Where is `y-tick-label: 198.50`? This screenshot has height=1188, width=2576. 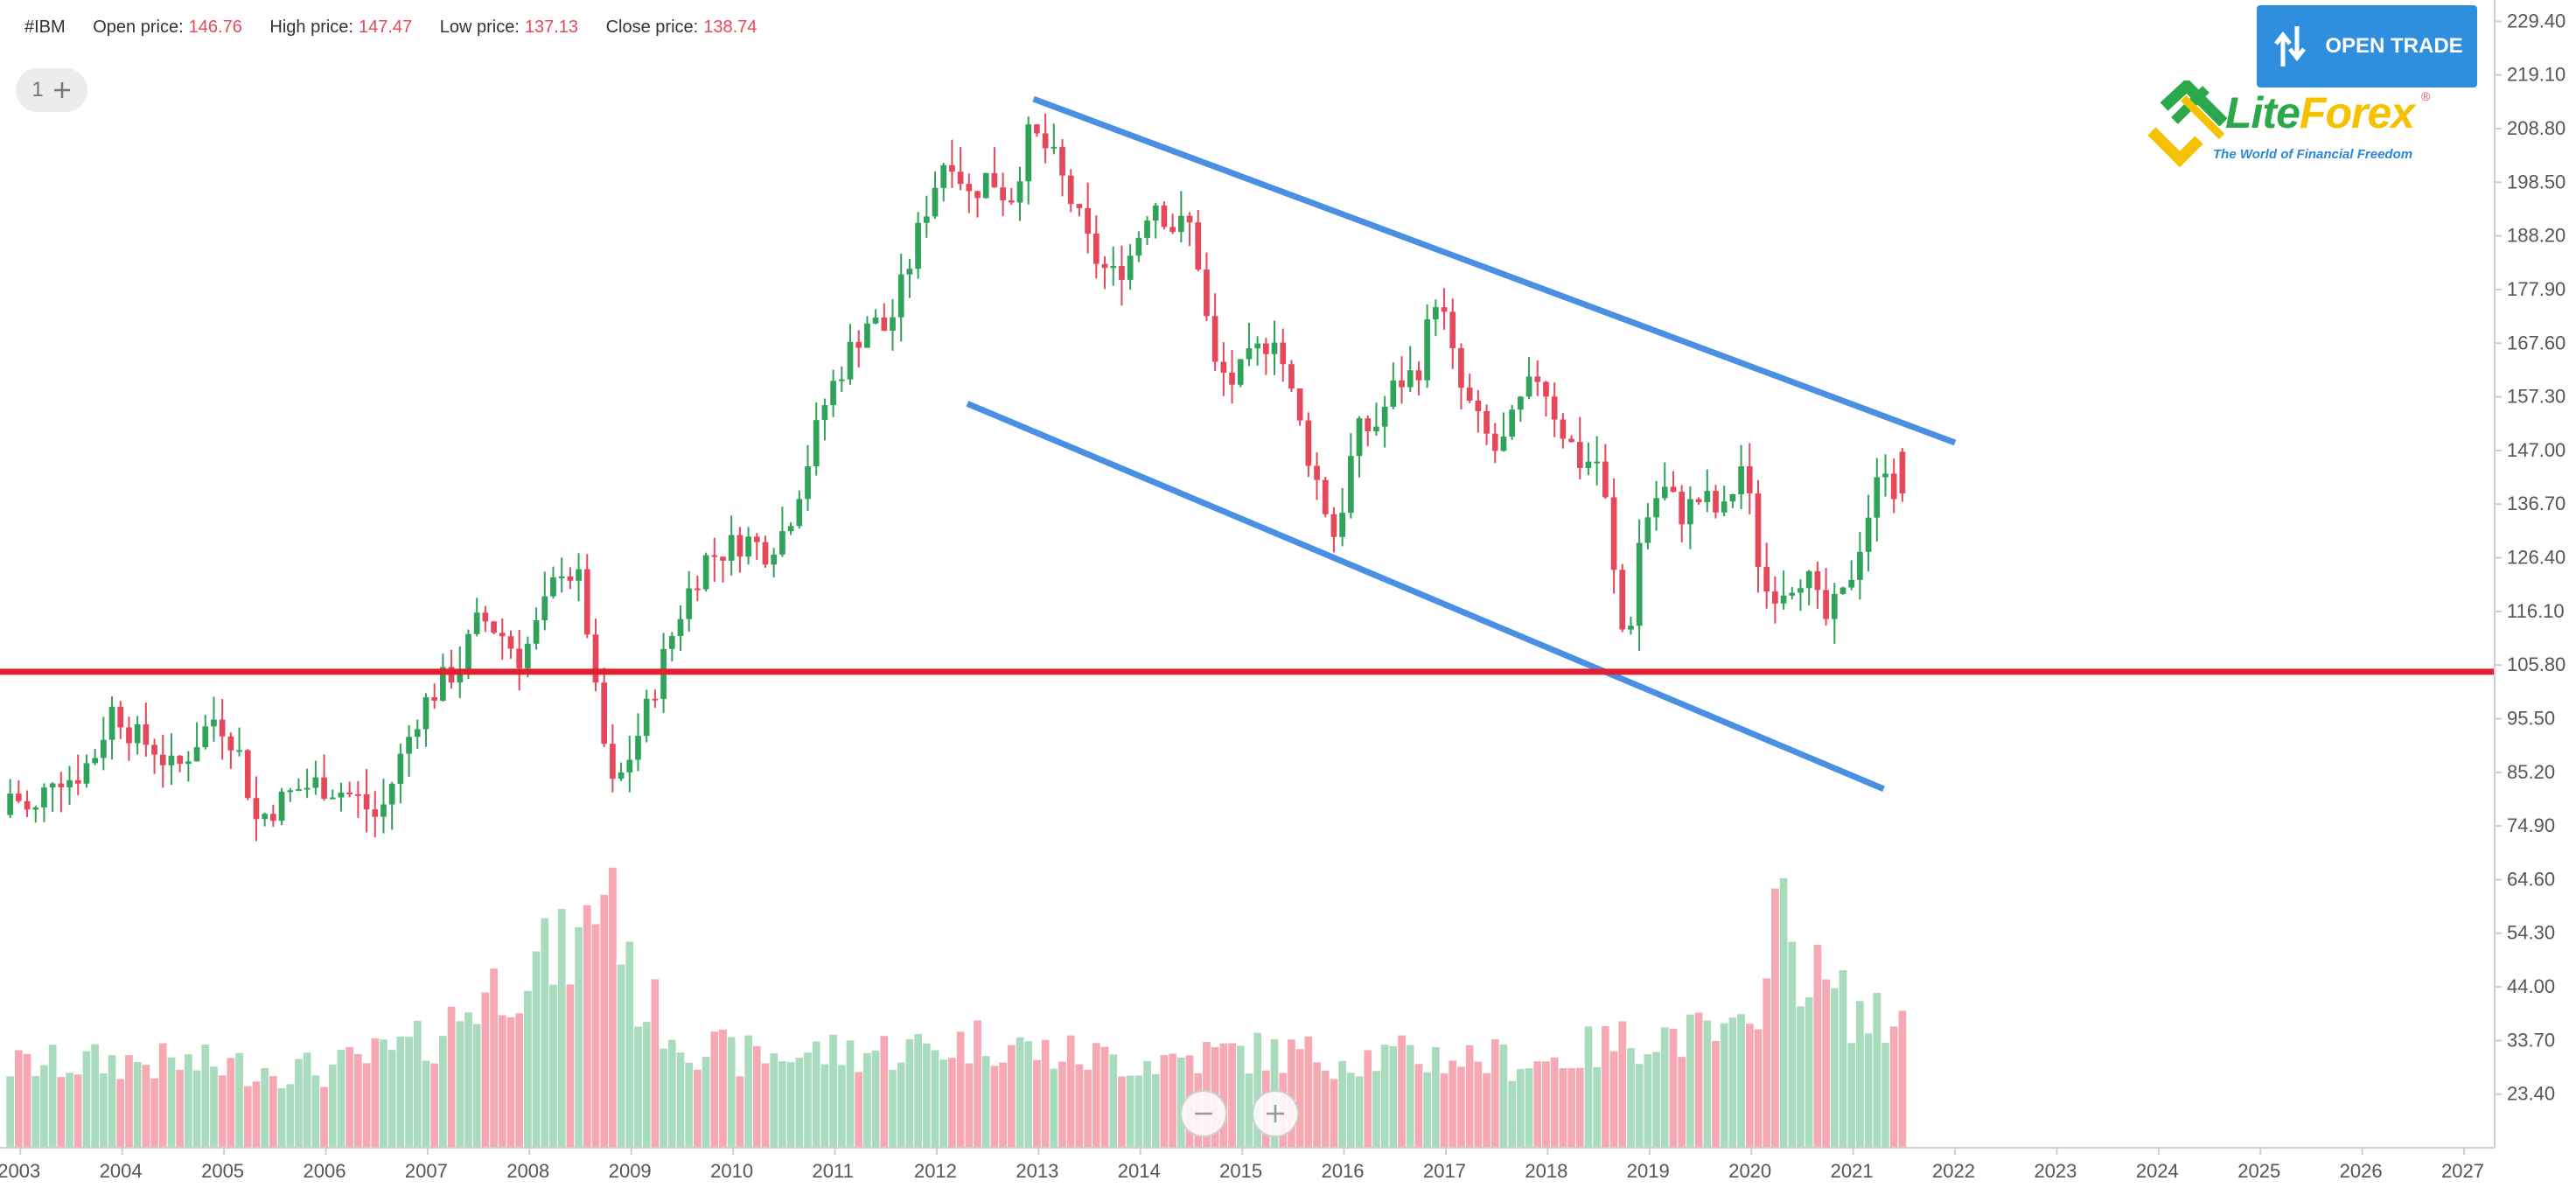 y-tick-label: 198.50 is located at coordinates (2536, 181).